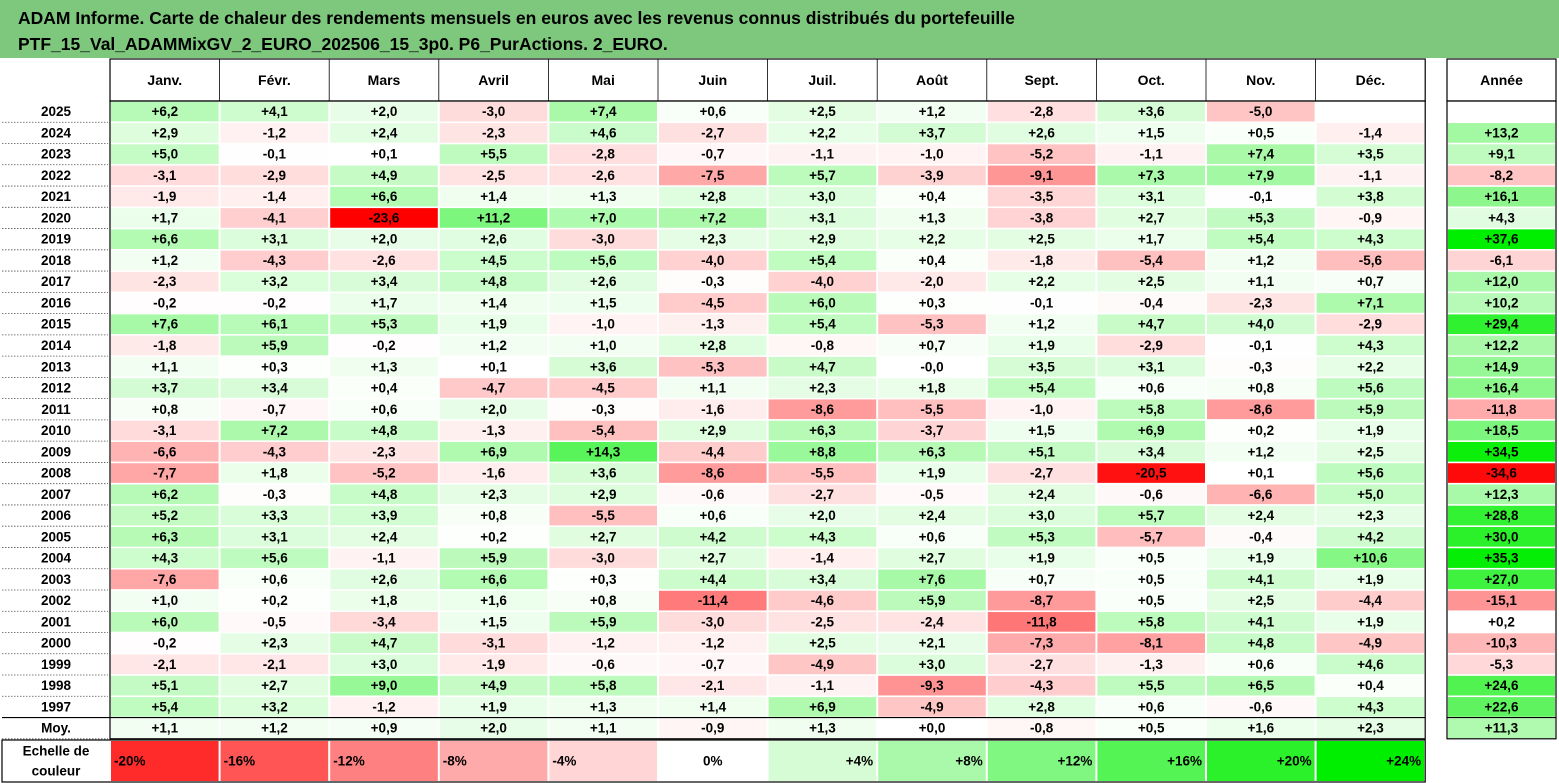  Describe the element at coordinates (822, 664) in the screenshot. I see `heat-cell-value: -4,9` at that location.